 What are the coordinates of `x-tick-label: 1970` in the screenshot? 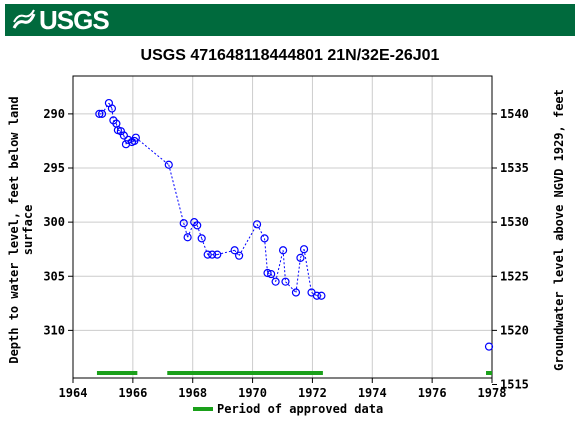 It's located at (252, 393).